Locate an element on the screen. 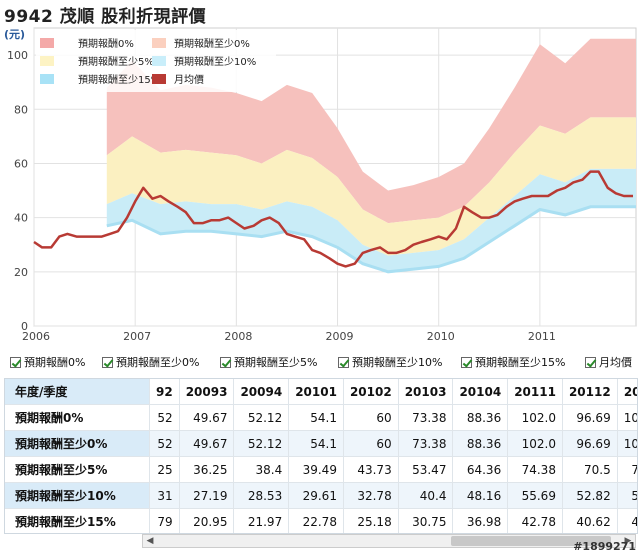 Image resolution: width=640 pixels, height=555 pixels. table-cell: 43.73 is located at coordinates (371, 469).